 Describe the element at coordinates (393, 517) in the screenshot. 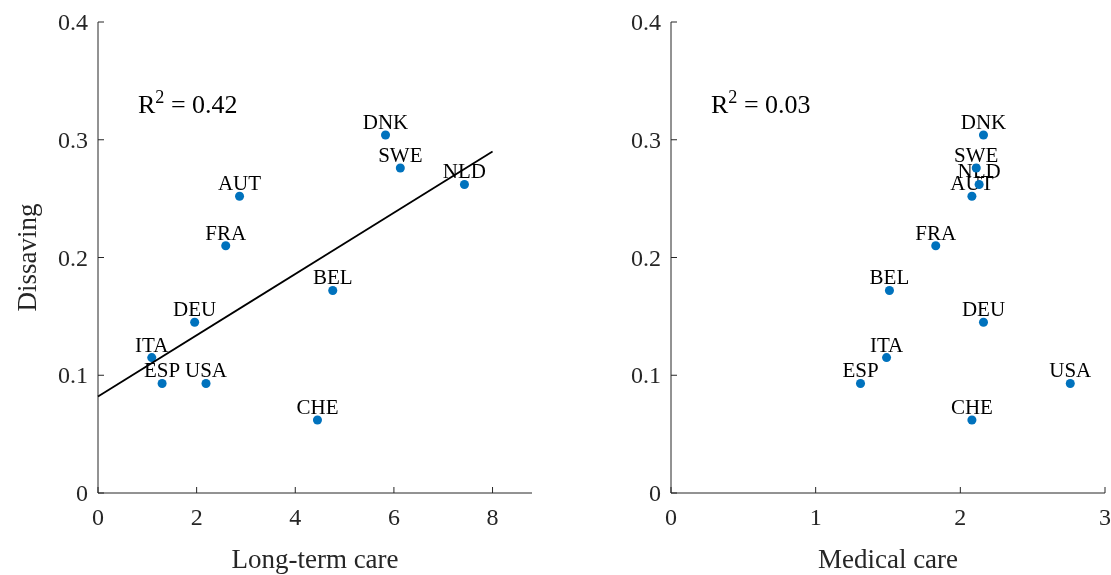

I see `x-tick-label: 6` at that location.